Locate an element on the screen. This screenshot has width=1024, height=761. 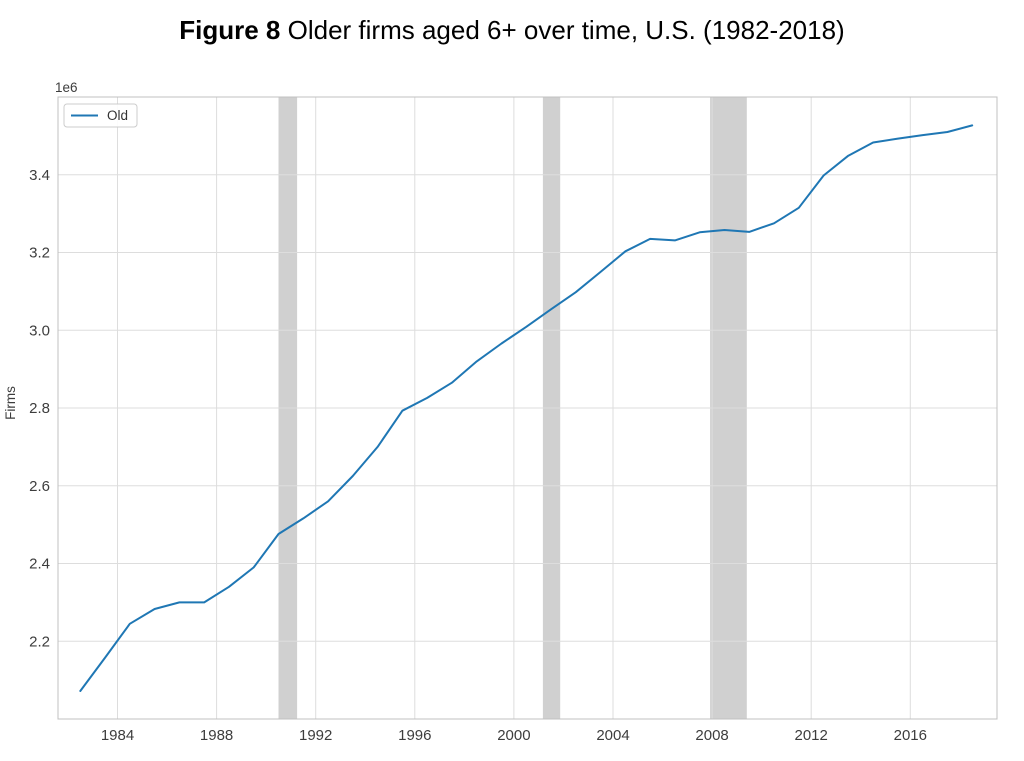
x-tick-label: 2016 is located at coordinates (910, 735).